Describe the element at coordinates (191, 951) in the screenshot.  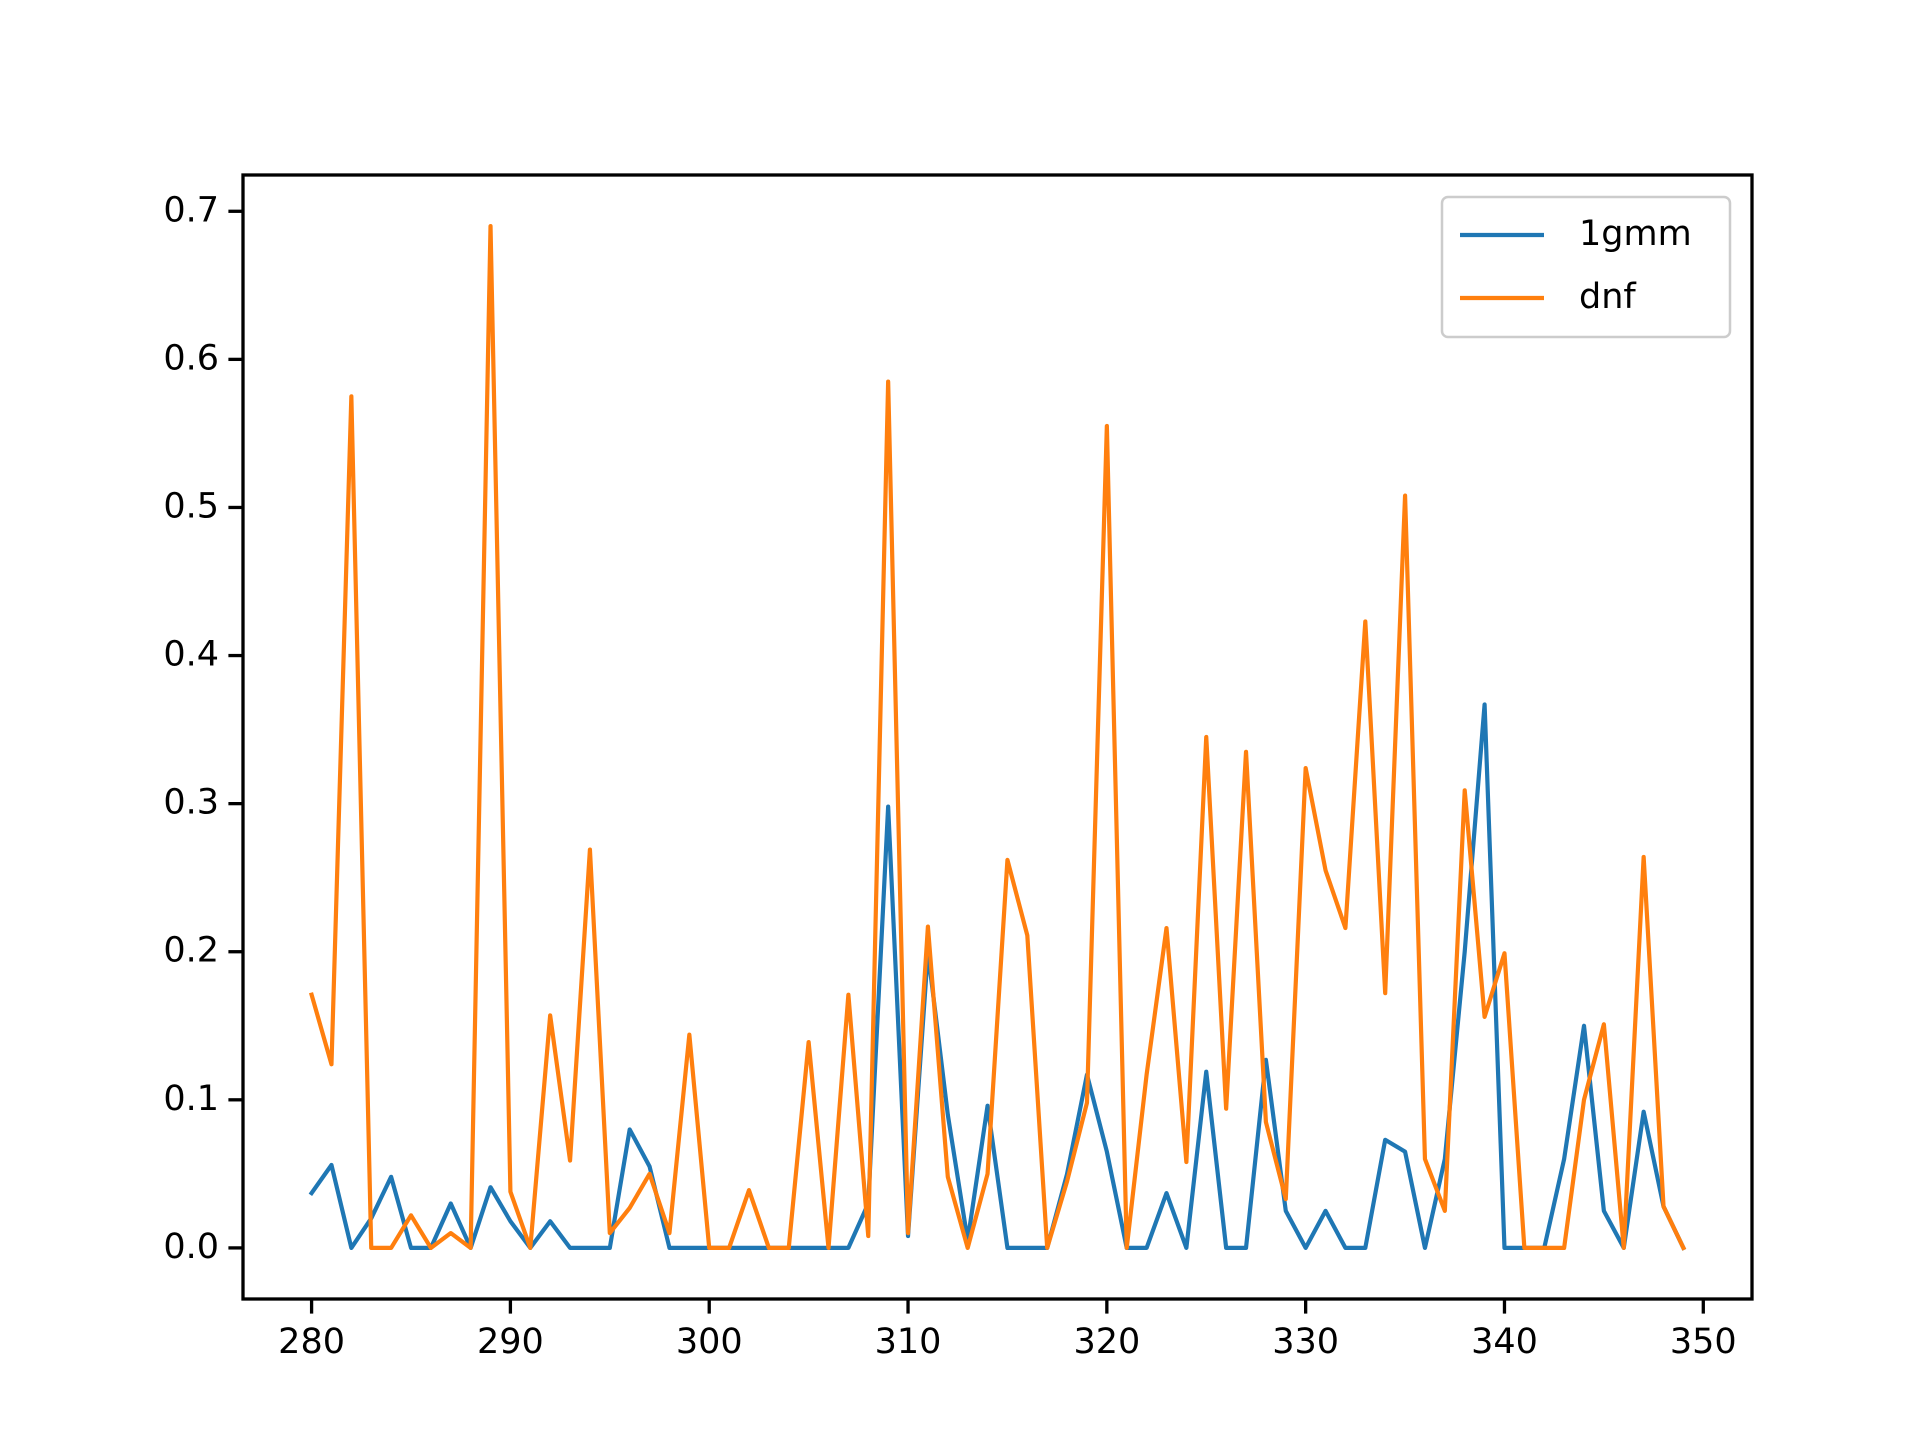
I see `y-tick-label: 0.2` at that location.